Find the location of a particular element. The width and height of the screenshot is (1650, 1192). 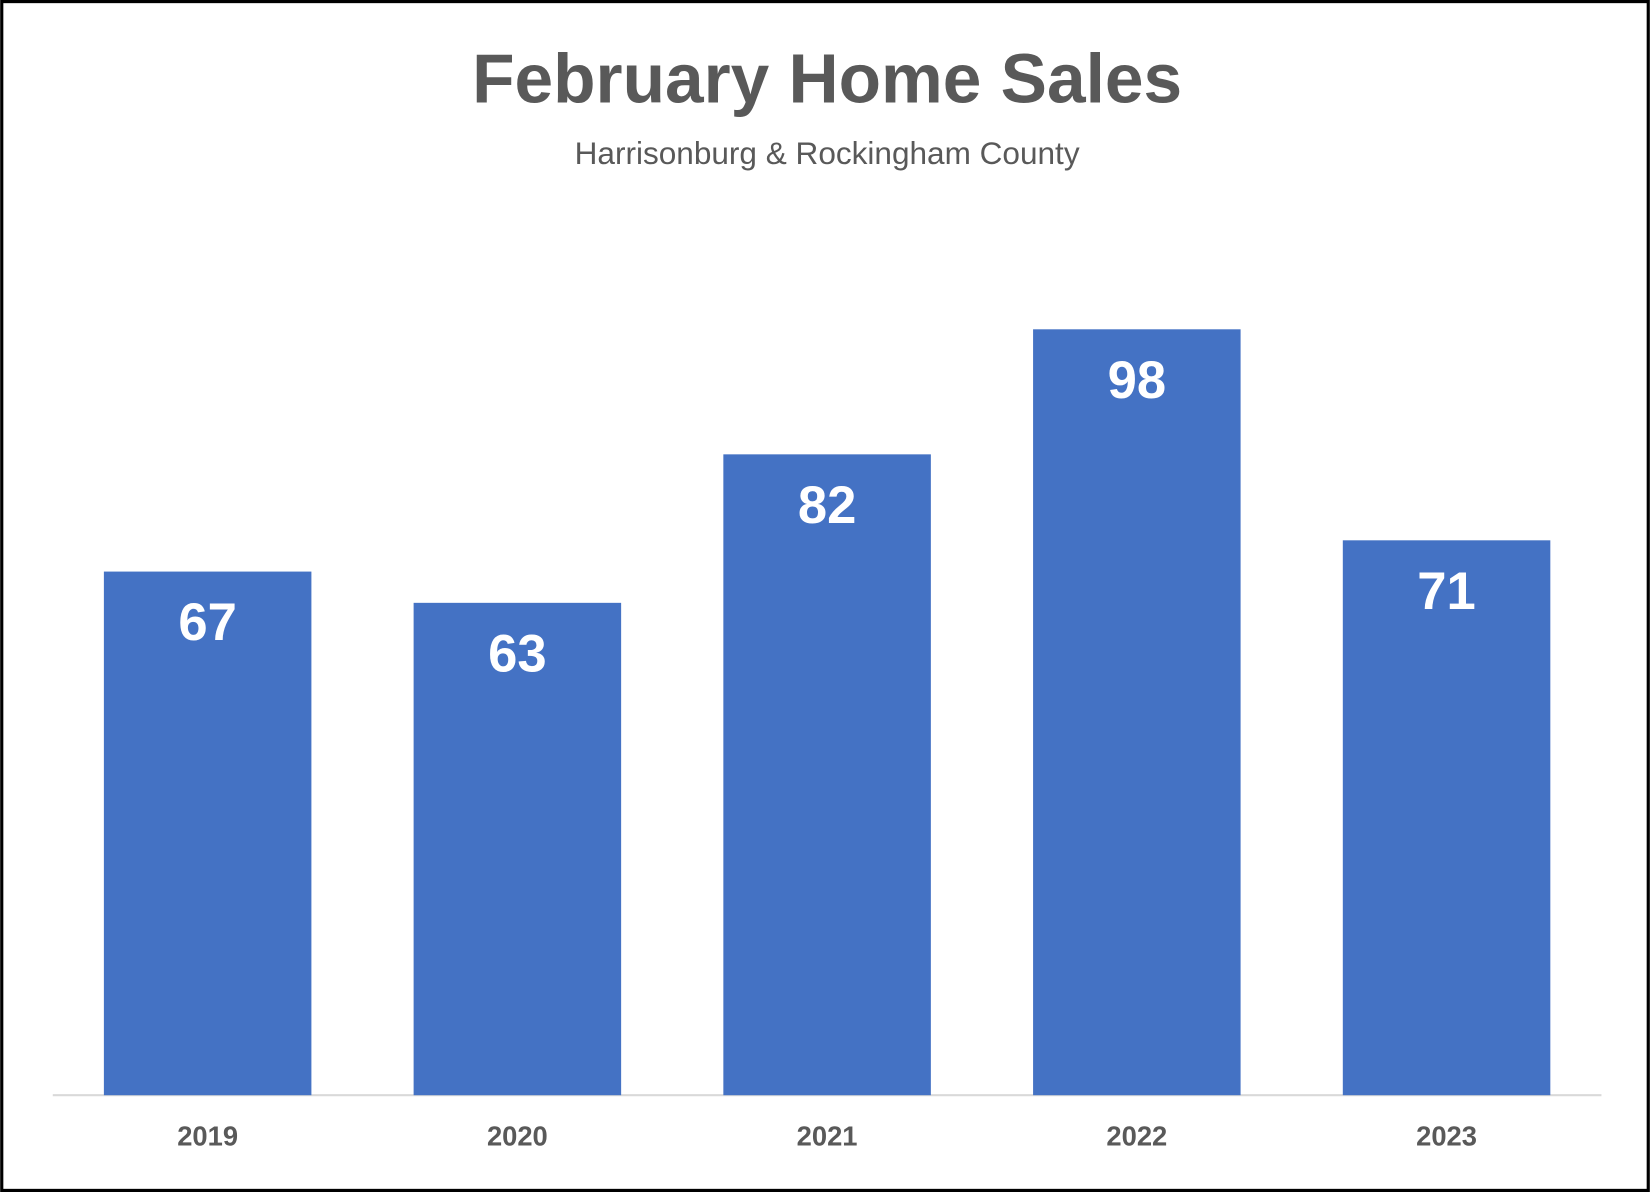

x-tick-label: 2022 is located at coordinates (1136, 1136).